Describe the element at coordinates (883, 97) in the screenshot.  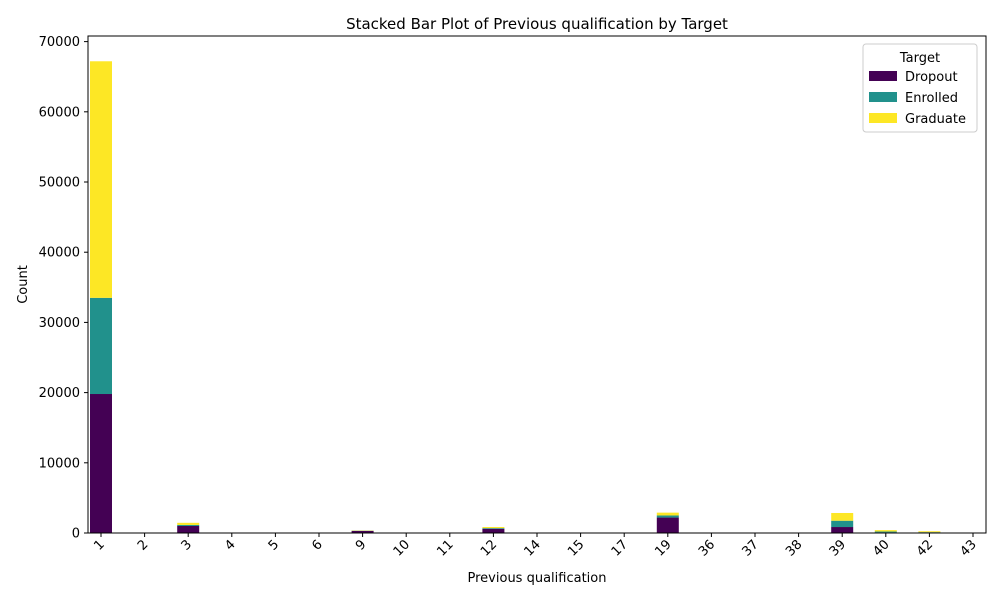
I see `legend-swatch-enrolled` at that location.